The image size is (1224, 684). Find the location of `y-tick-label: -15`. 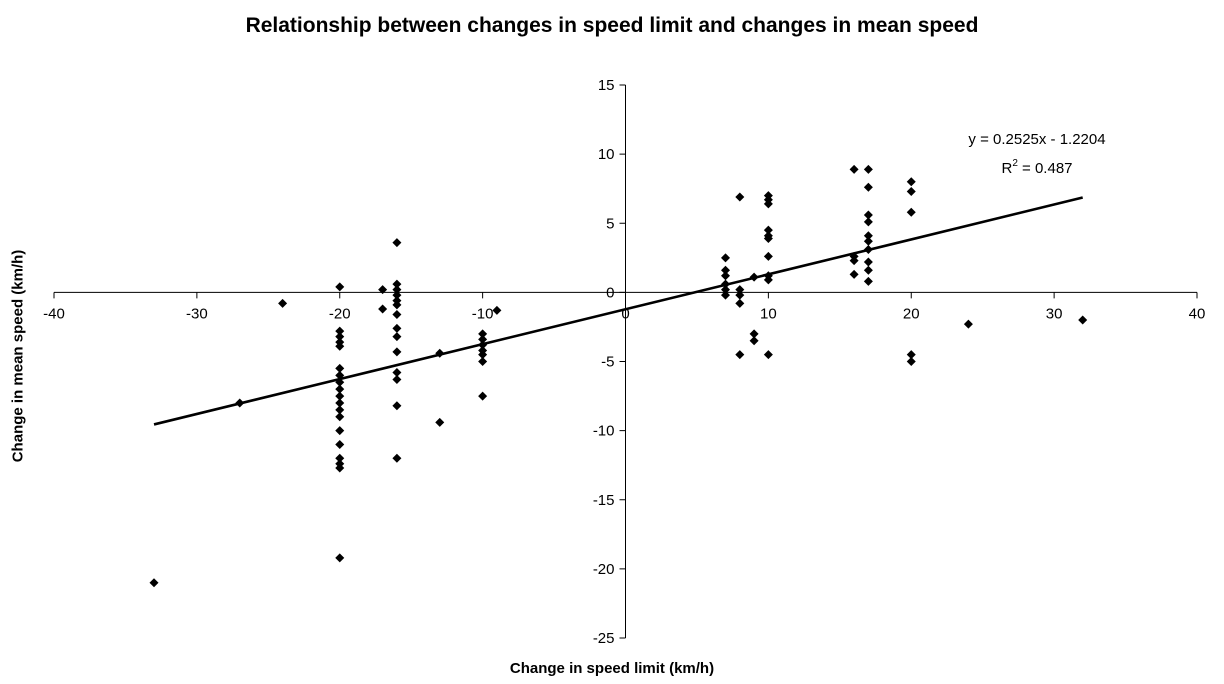

y-tick-label: -15 is located at coordinates (604, 500).